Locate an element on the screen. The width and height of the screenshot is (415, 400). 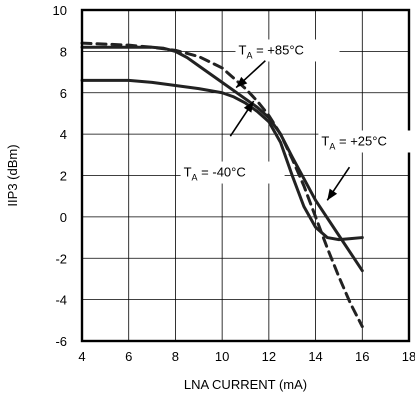
annotation-label-rest: = +85°C is located at coordinates (277, 49).